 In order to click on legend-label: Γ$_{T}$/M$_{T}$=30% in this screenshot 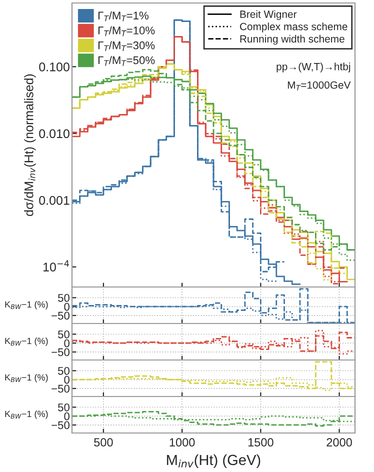, I will do `click(126, 46)`.